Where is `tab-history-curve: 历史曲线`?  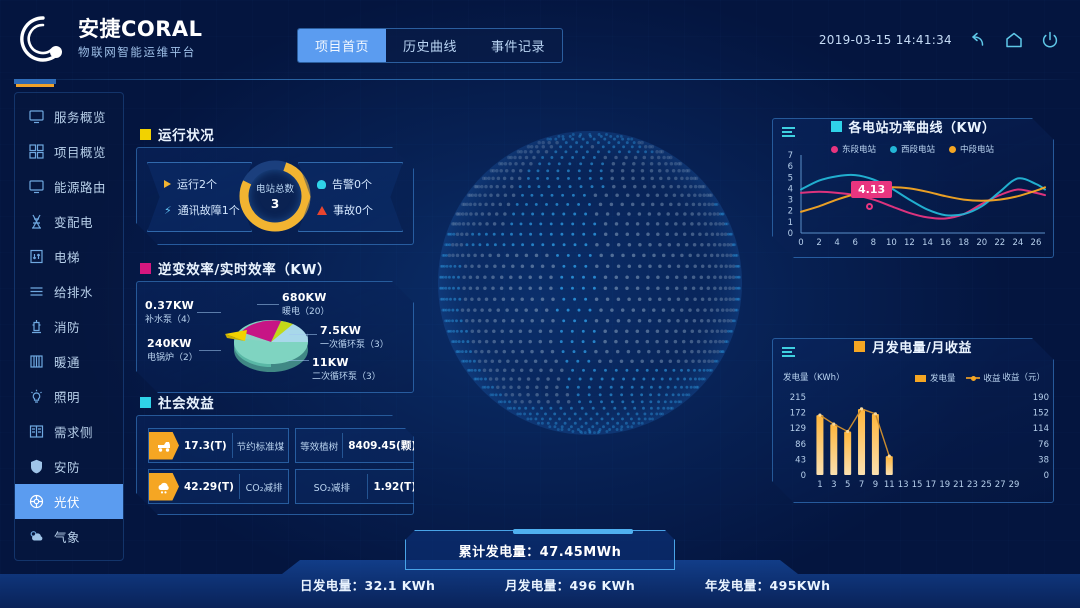
tab-history-curve: 历史曲线 is located at coordinates (430, 47).